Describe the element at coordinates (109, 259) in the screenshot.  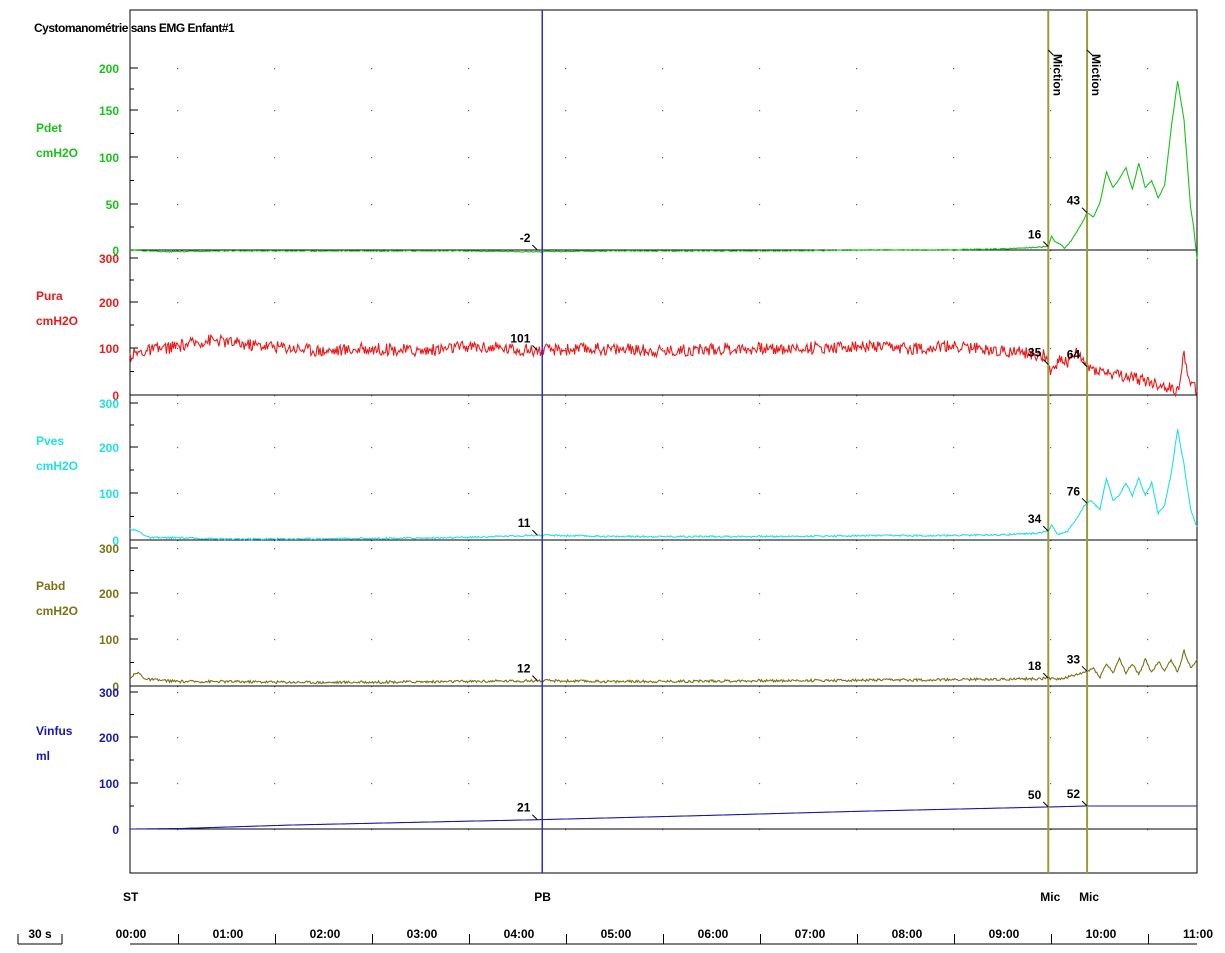
I see `pura-tick-label: 300` at that location.